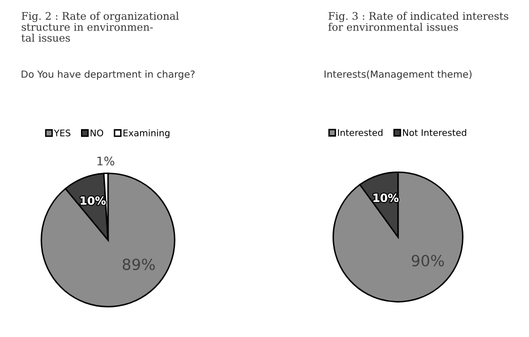 The image size is (529, 337). What do you see at coordinates (62, 132) in the screenshot?
I see `legend-label: YES` at bounding box center [62, 132].